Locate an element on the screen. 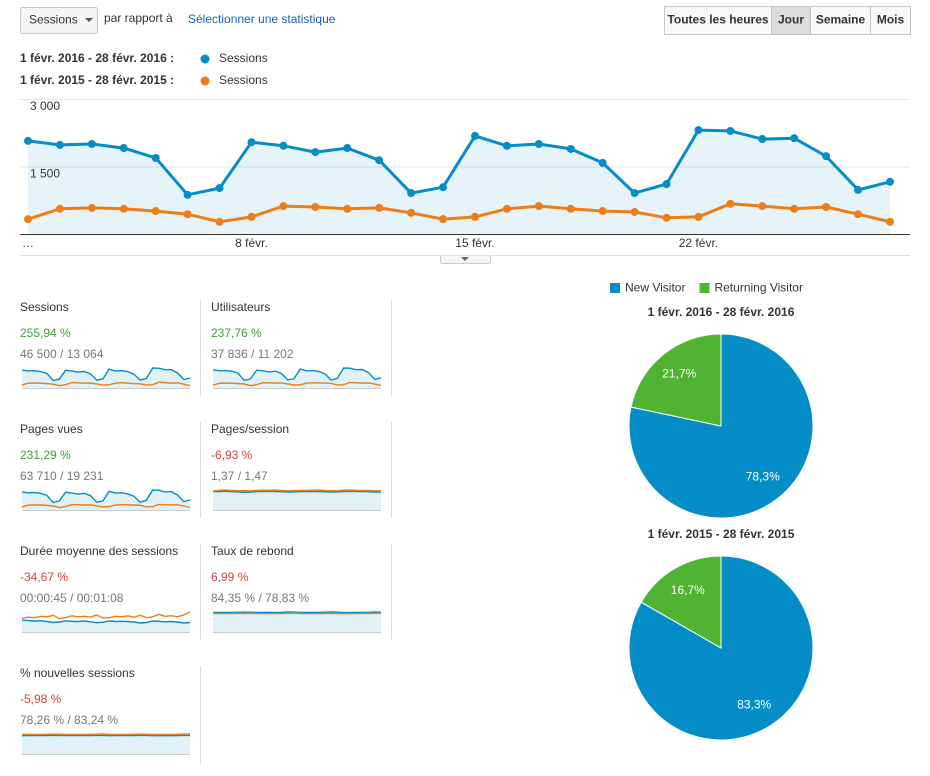  pie-value-label: 83,3% is located at coordinates (754, 705).